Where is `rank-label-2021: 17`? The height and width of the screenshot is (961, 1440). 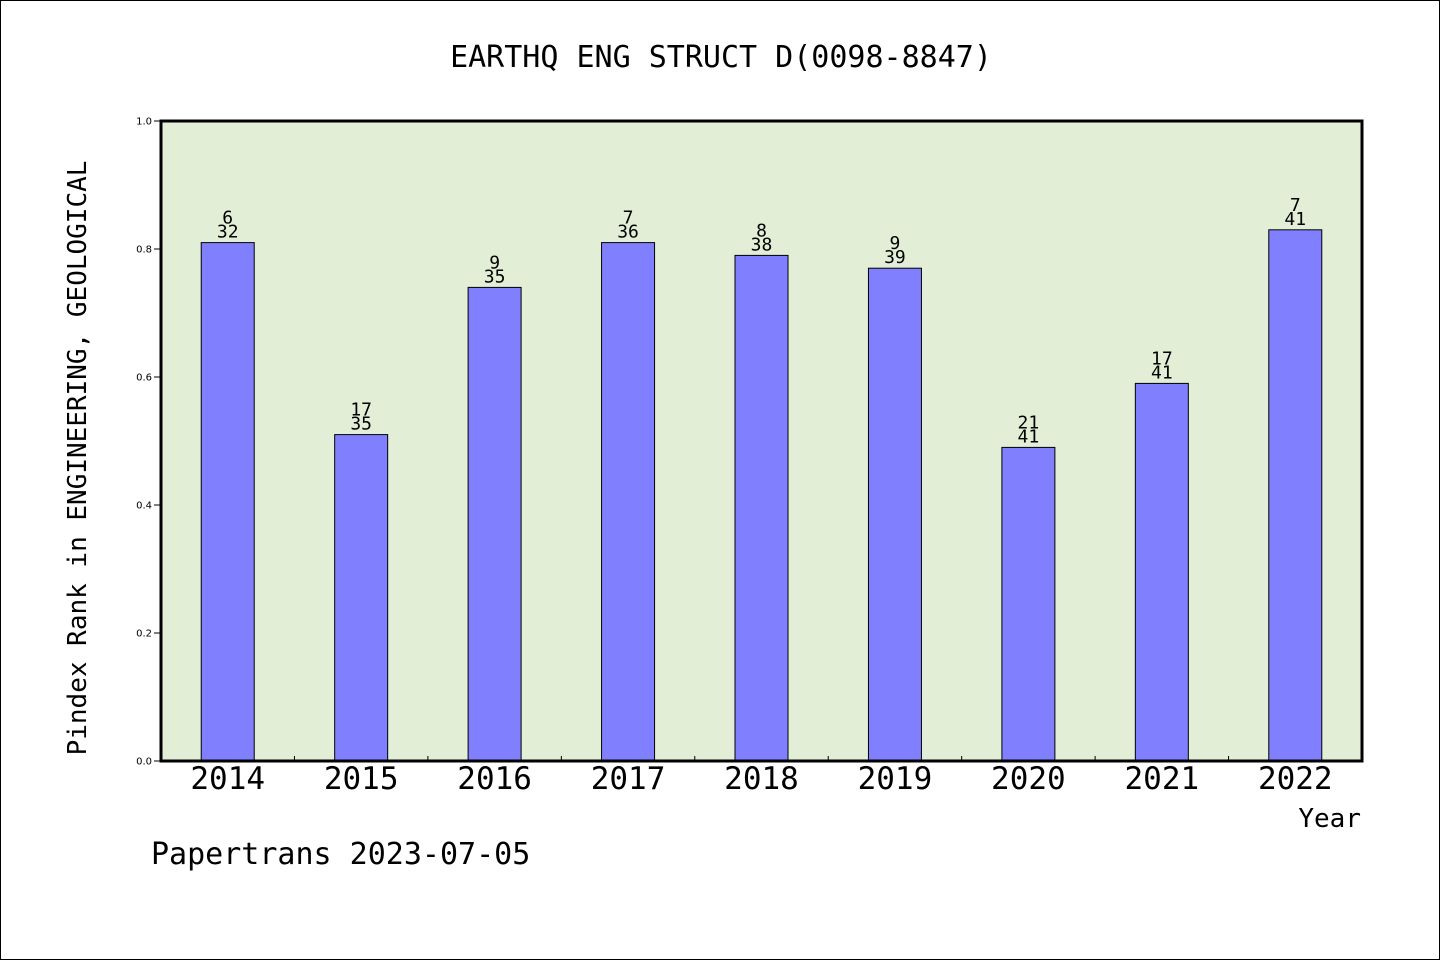 rank-label-2021: 17 is located at coordinates (1162, 358).